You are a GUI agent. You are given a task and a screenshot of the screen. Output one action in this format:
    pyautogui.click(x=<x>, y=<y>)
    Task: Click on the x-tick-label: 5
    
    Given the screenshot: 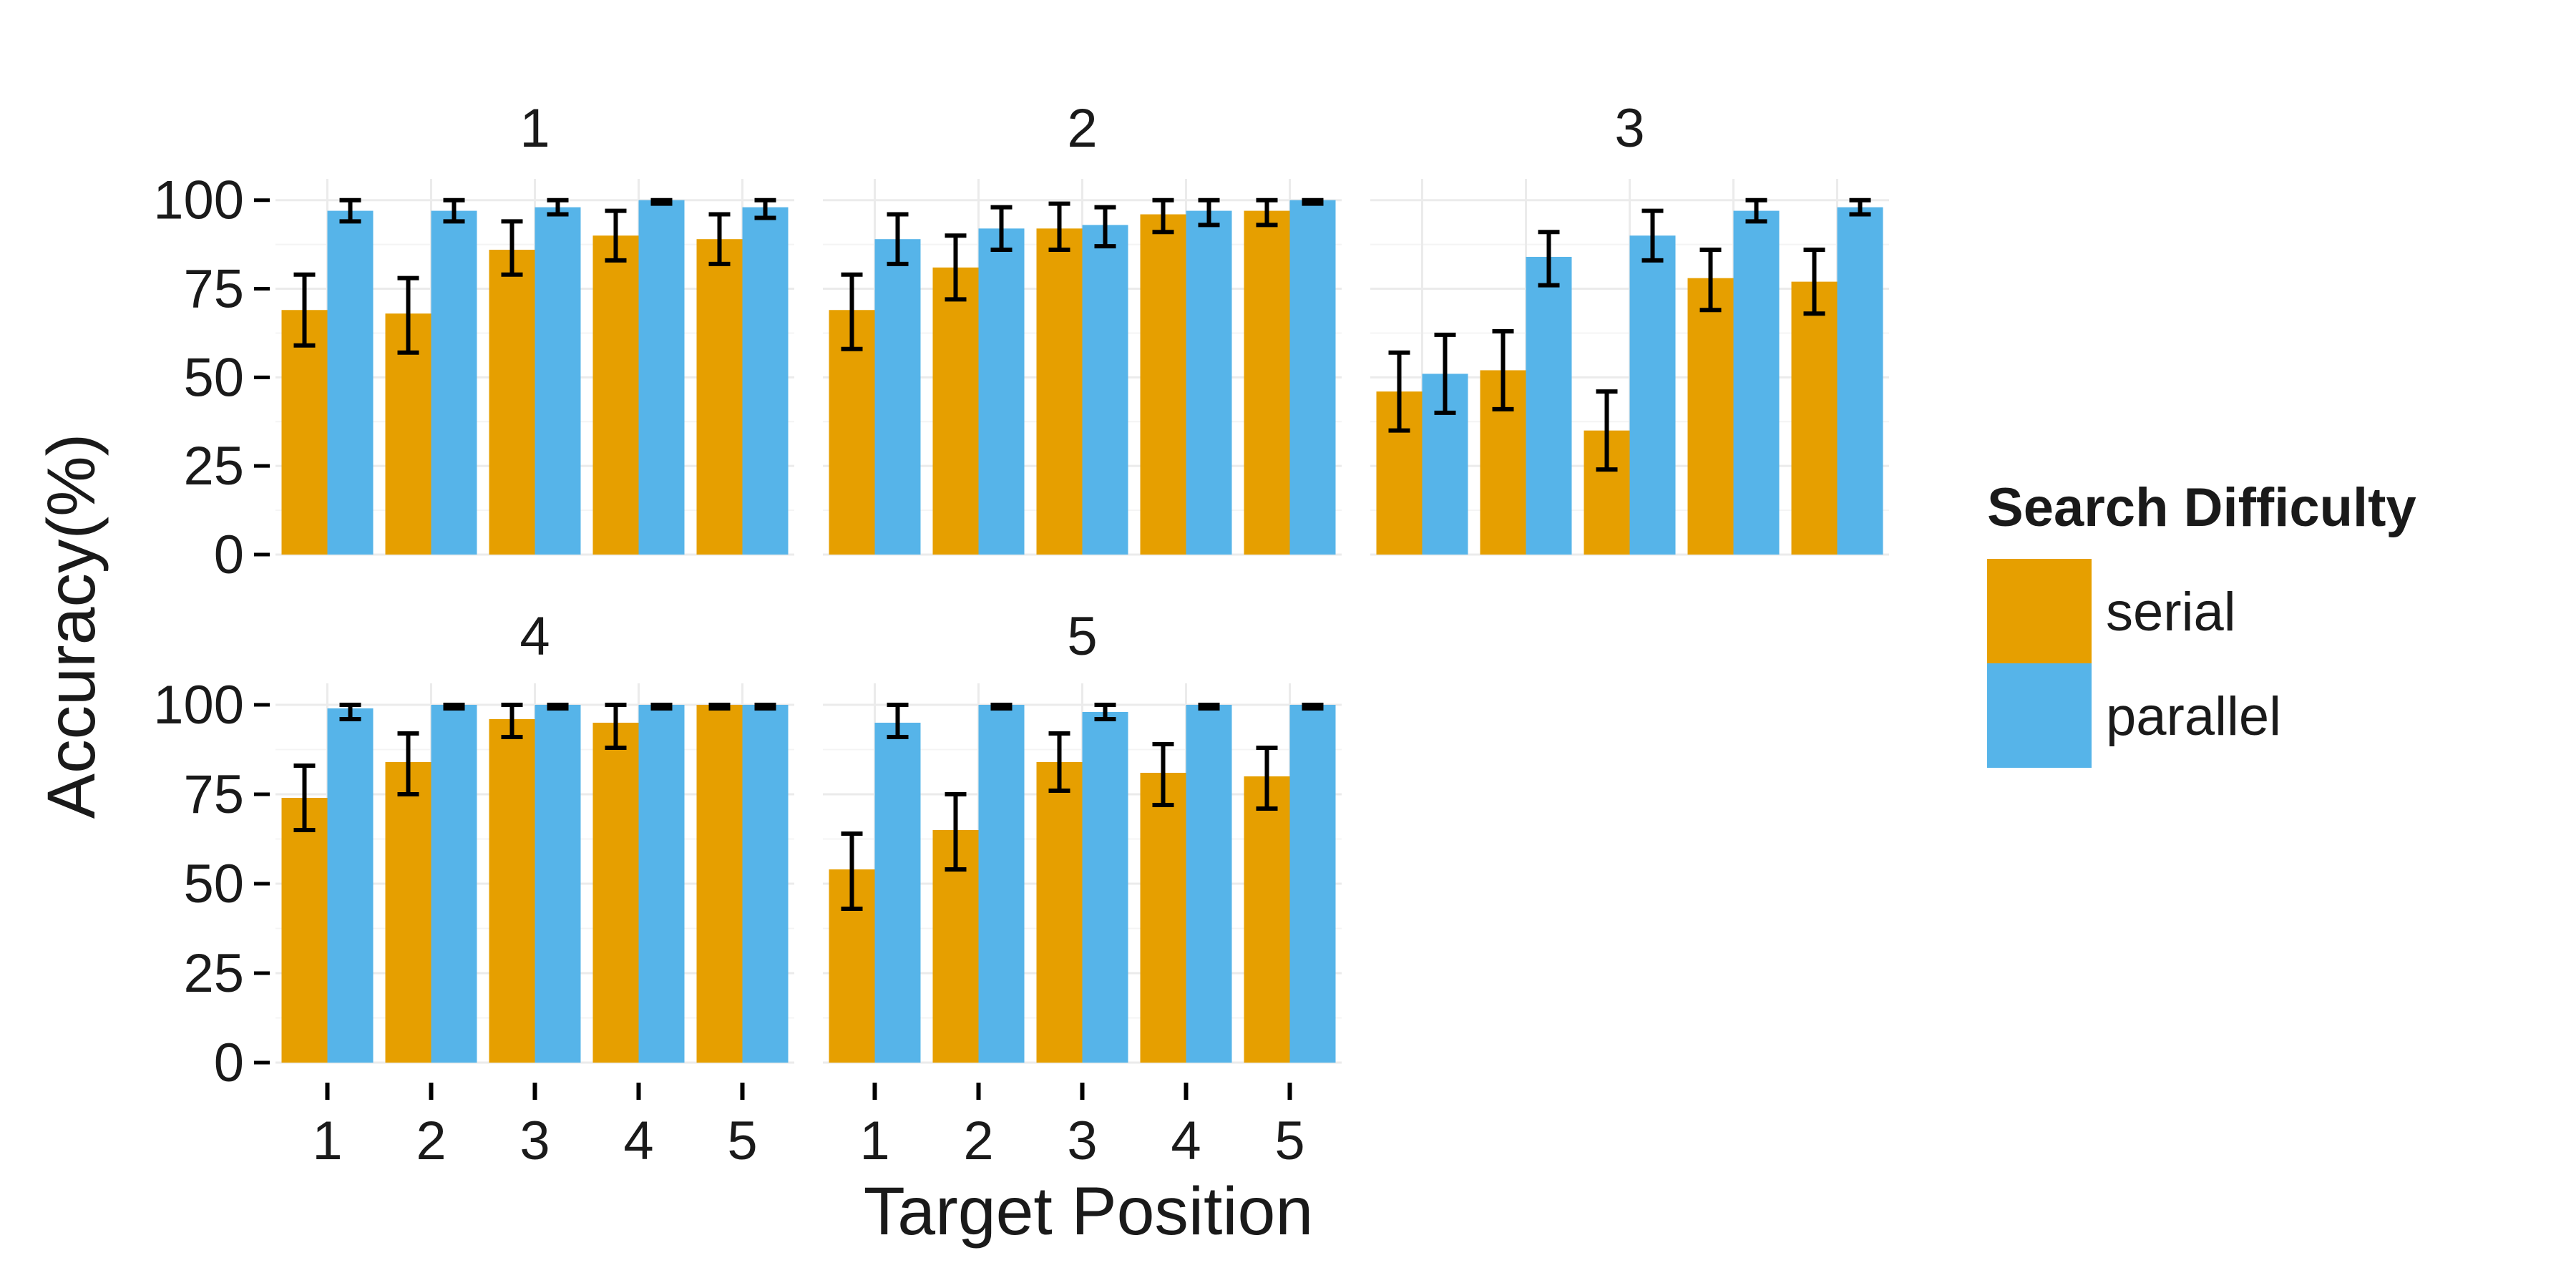 What is the action you would take?
    pyautogui.click(x=742, y=1141)
    